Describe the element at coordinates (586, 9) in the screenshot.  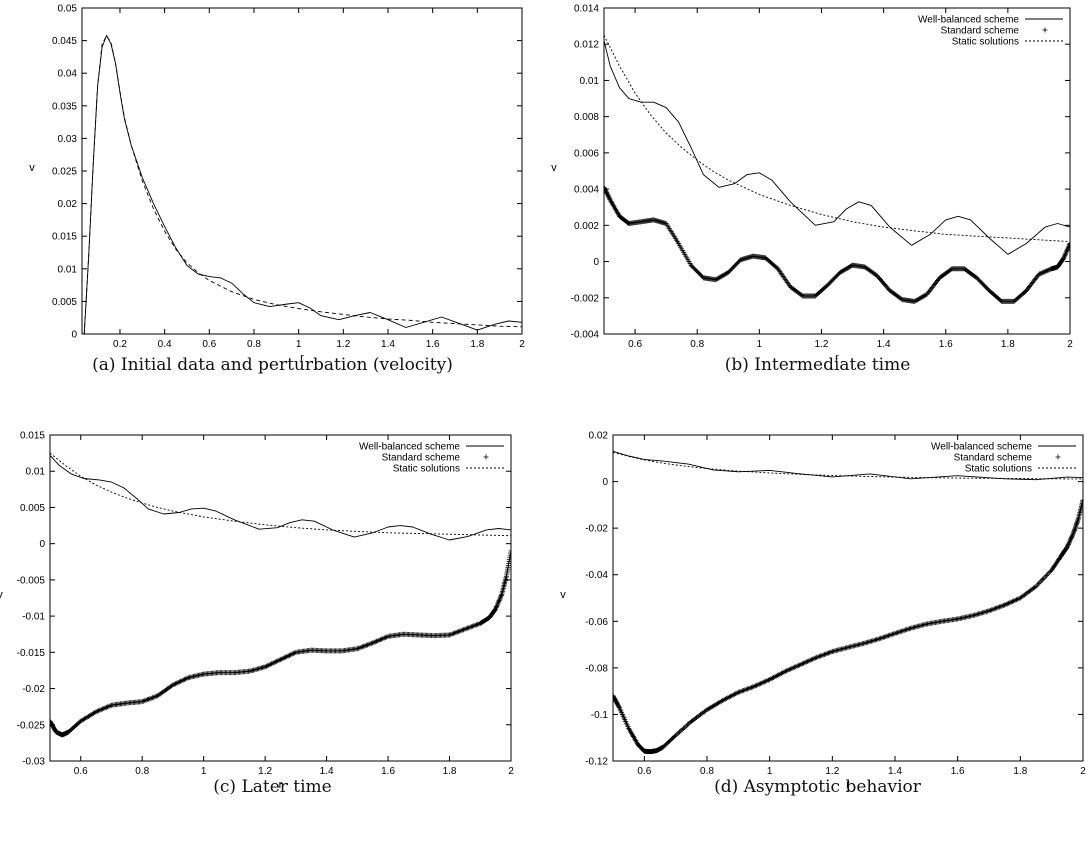
I see `y-tick-label: 0.014` at that location.